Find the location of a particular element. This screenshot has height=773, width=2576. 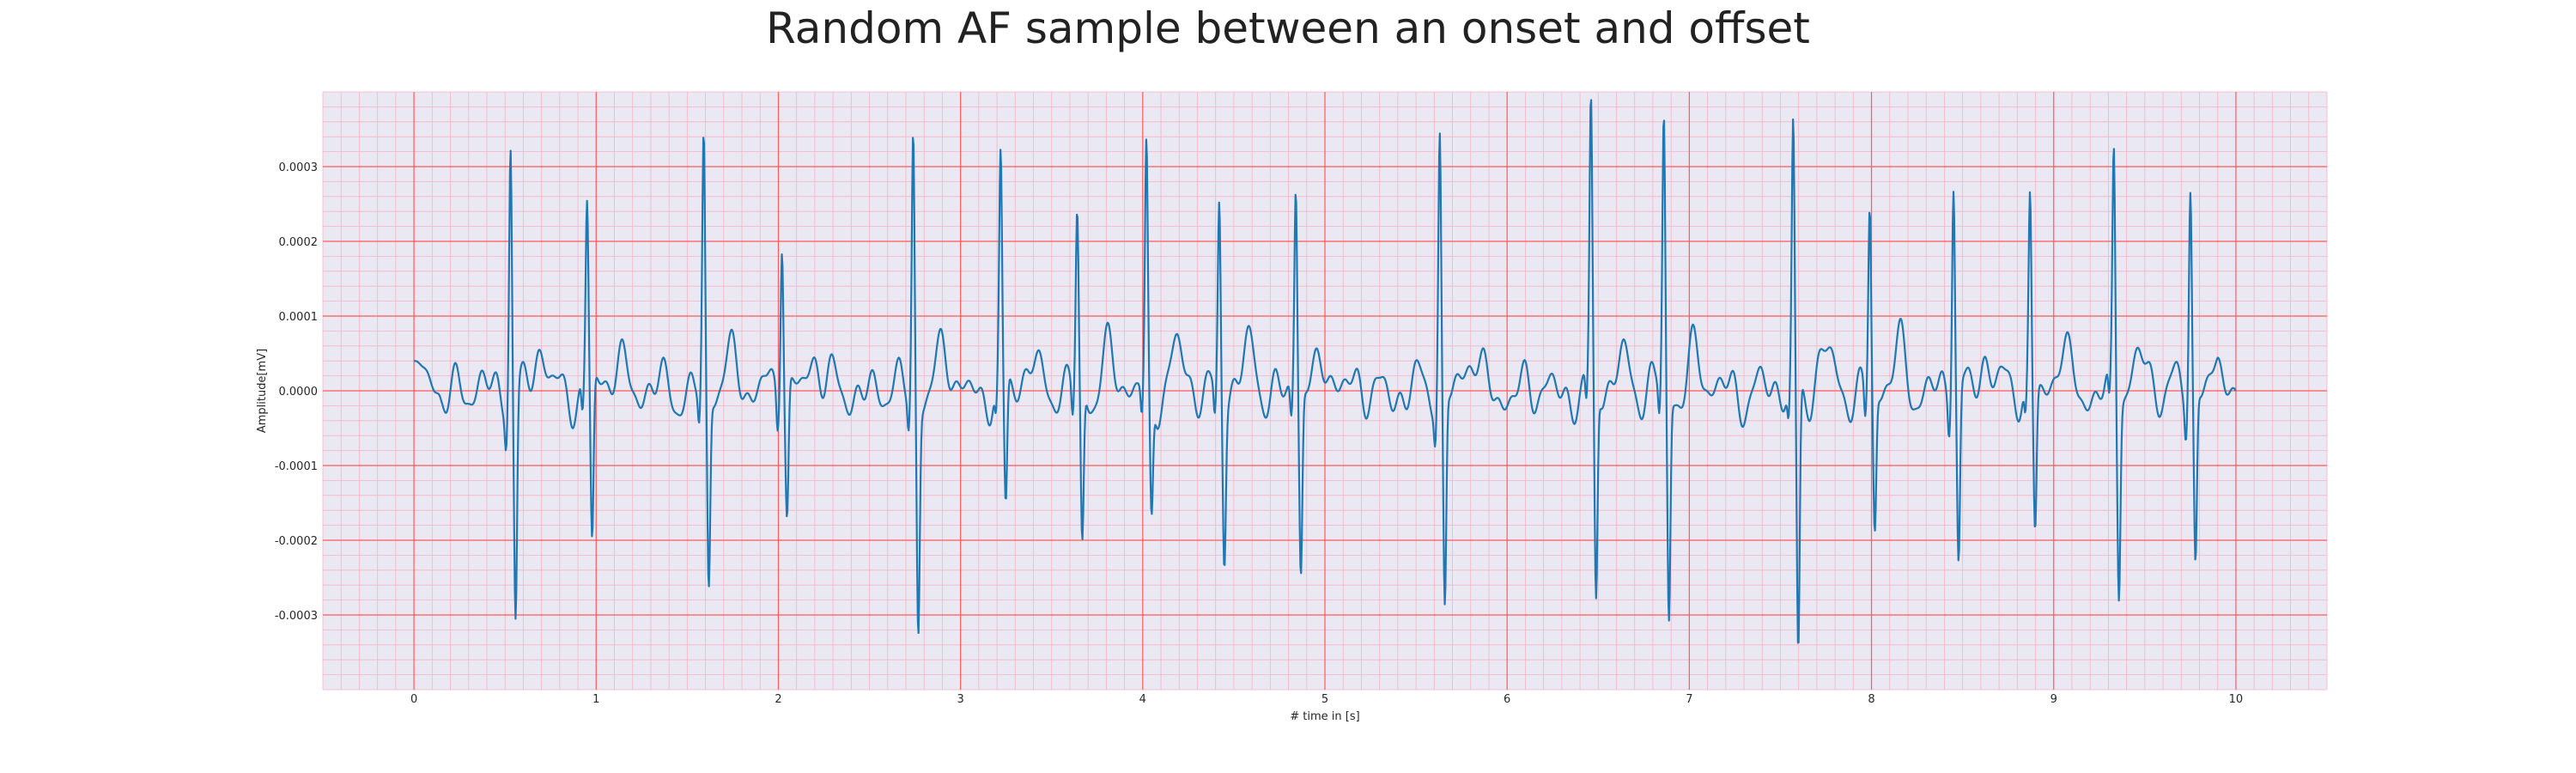

x-tick-label: 7 is located at coordinates (1689, 699).